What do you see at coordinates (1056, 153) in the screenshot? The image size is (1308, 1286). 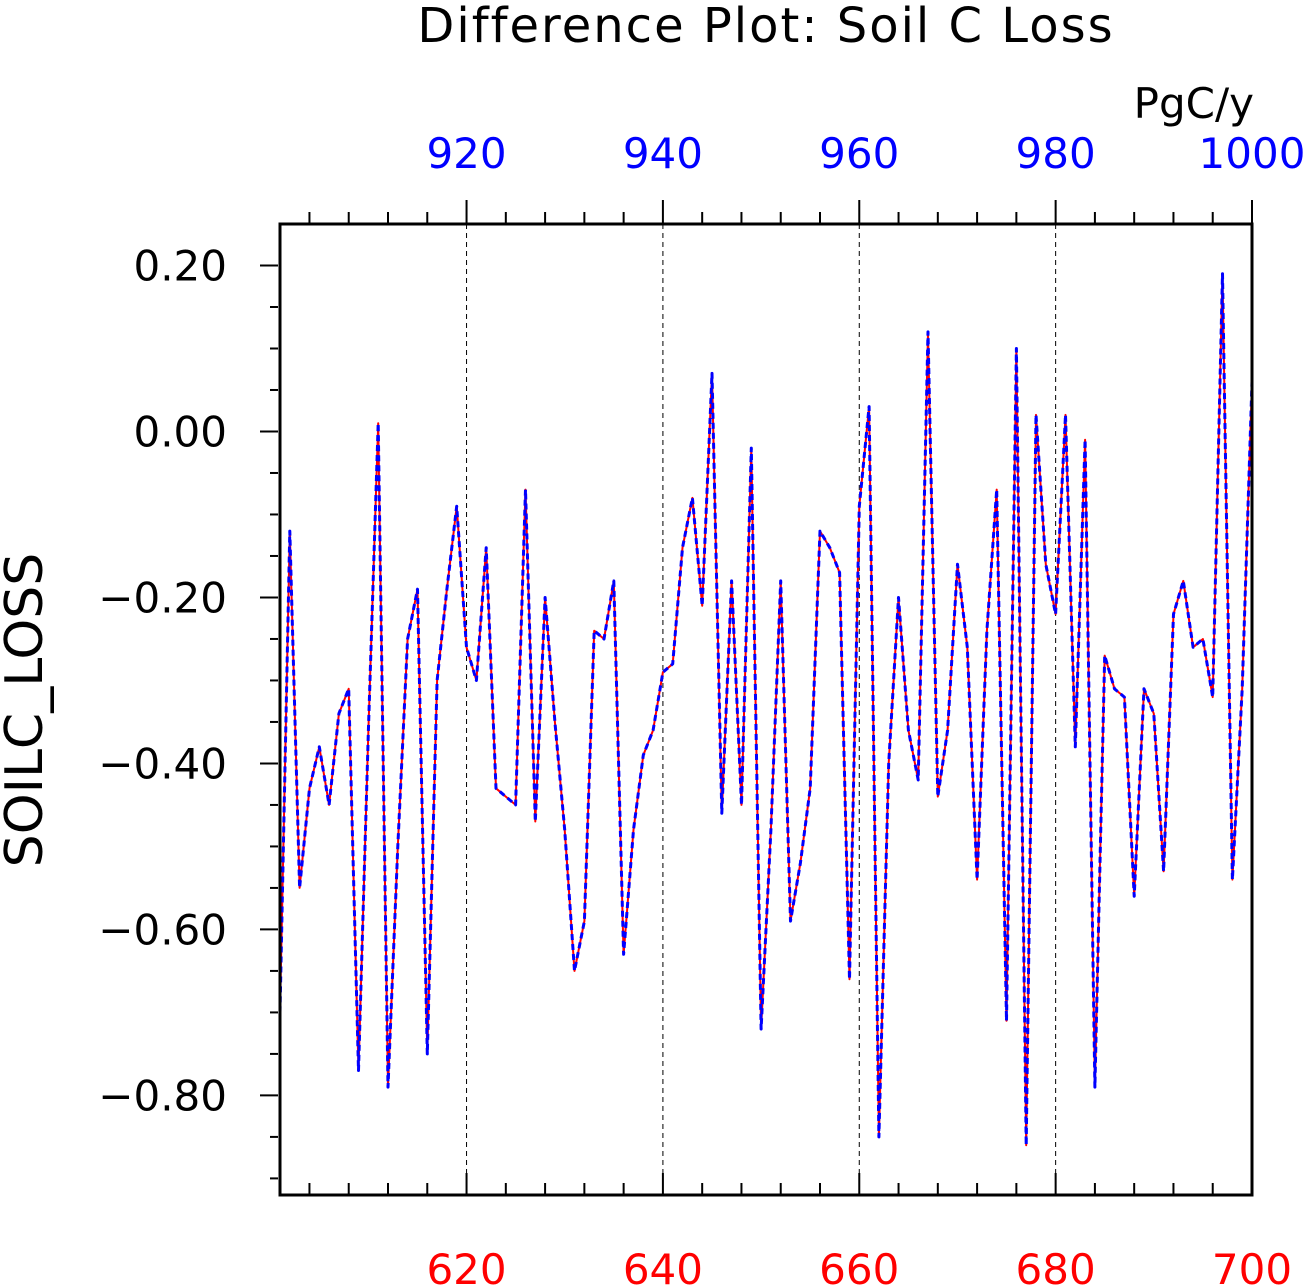 I see `x-top-tick-label: 980` at bounding box center [1056, 153].